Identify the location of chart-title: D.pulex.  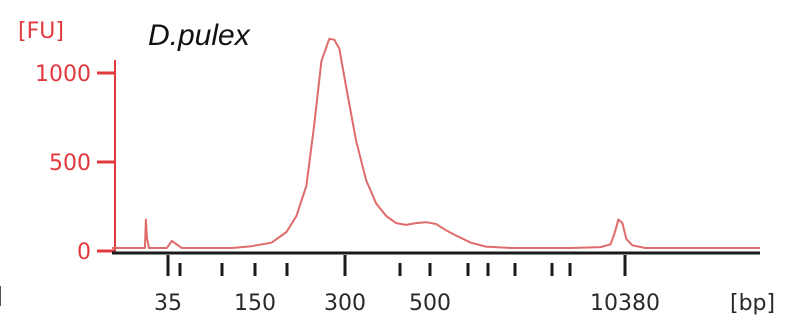
(199, 35).